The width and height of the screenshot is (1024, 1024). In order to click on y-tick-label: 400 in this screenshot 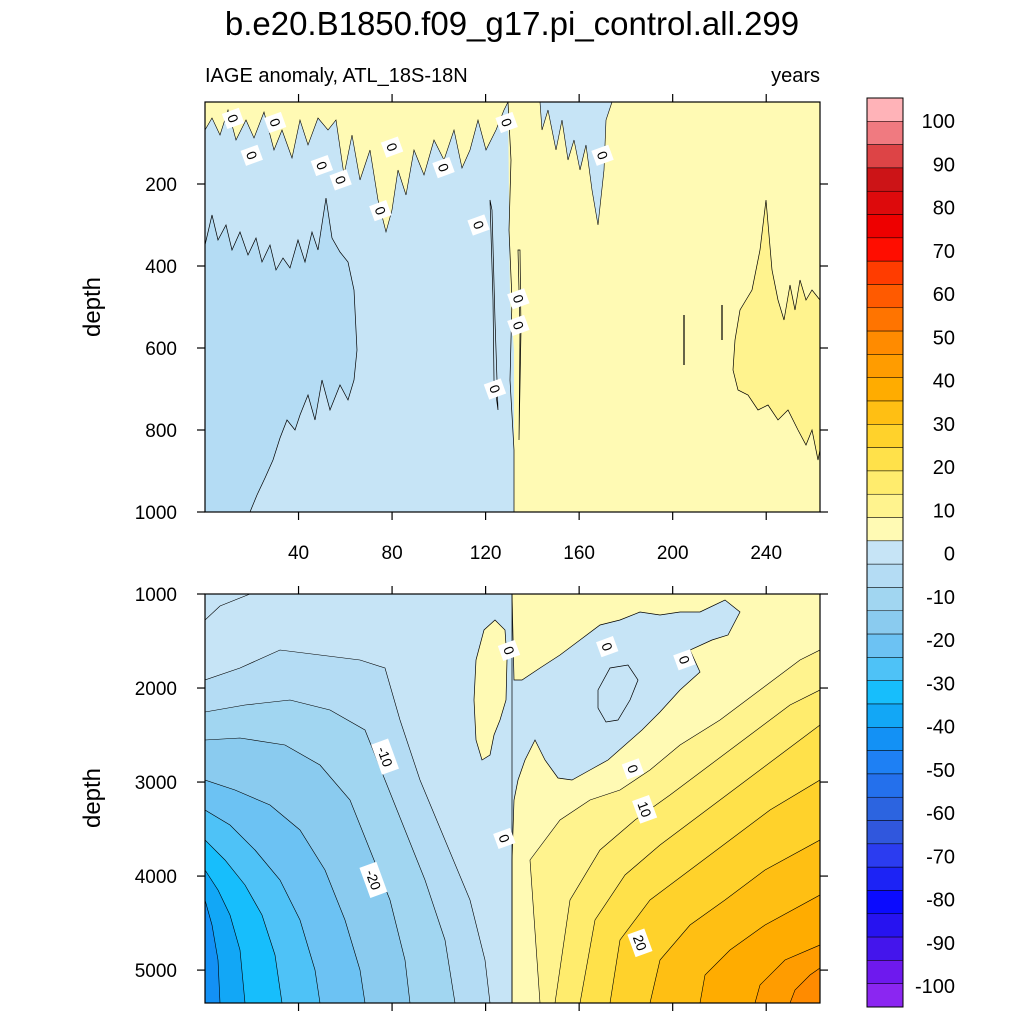, I will do `click(161, 267)`.